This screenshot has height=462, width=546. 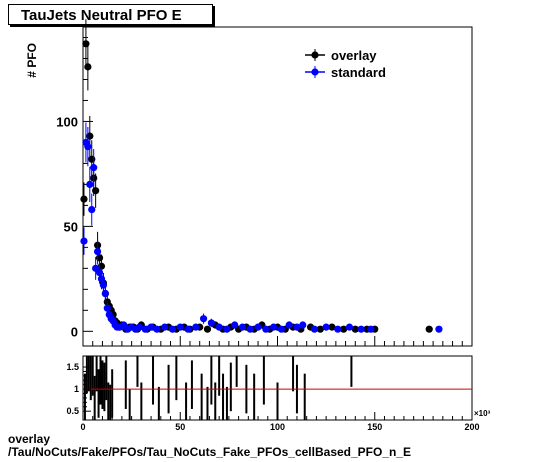 I want to click on y-axis-label: # PFO, so click(x=32, y=60).